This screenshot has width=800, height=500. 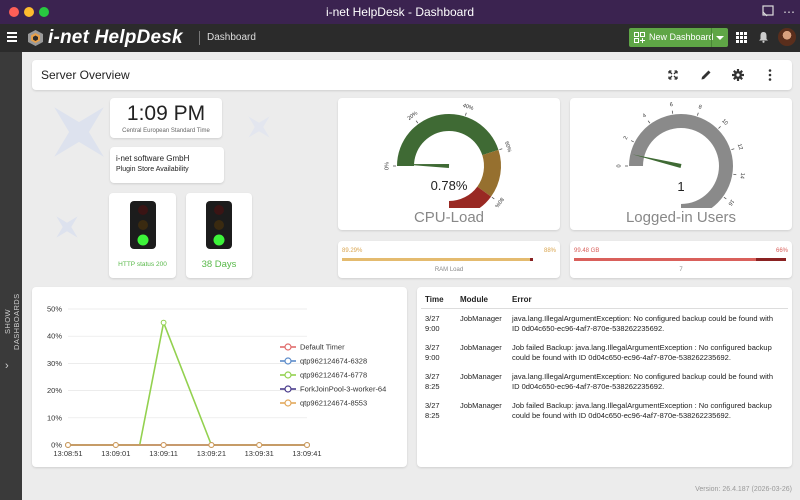 I want to click on legend-label: qtp962124674-8553, so click(x=333, y=403).